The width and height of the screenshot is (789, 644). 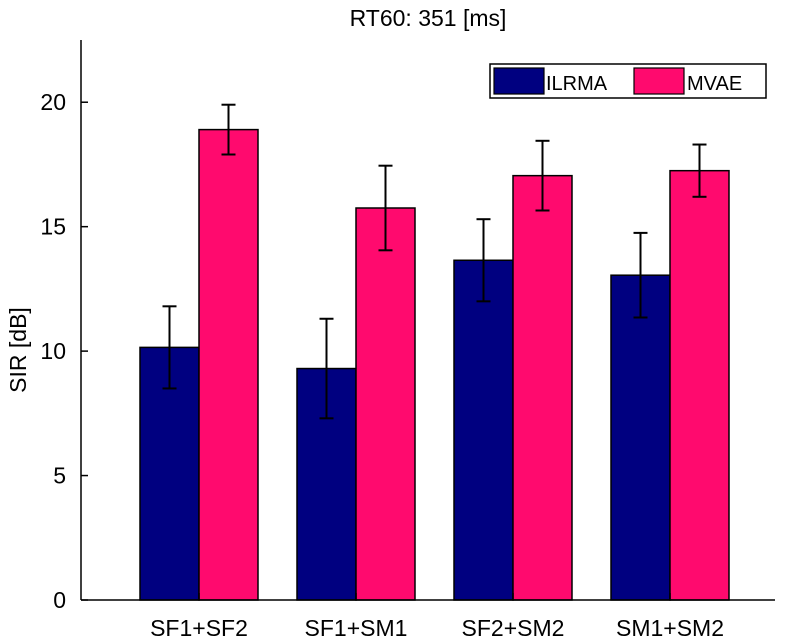 What do you see at coordinates (519, 81) in the screenshot?
I see `legend-swatch-ilrma` at bounding box center [519, 81].